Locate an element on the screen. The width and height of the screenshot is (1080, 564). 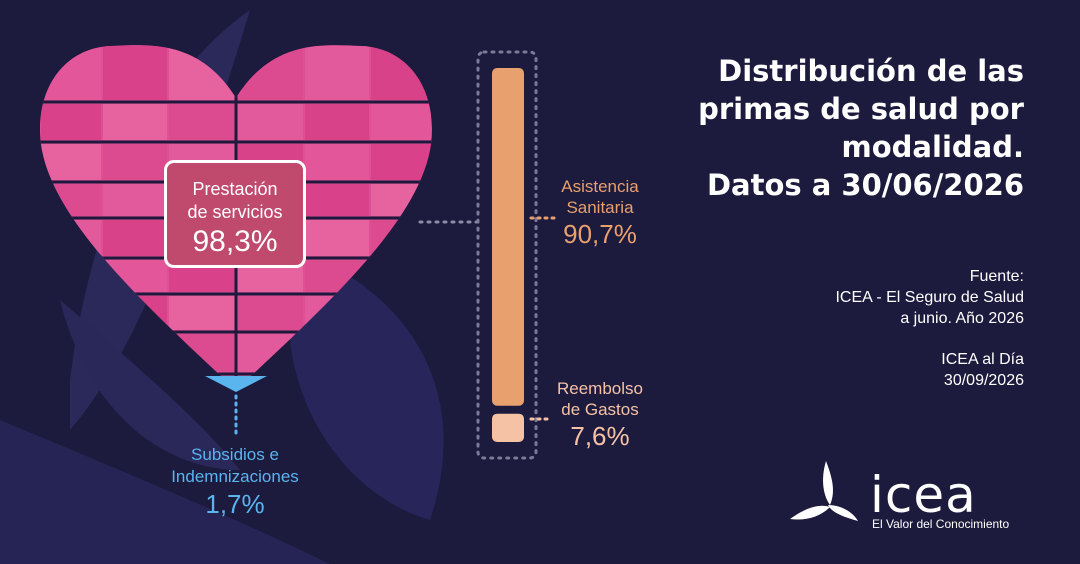
source-line-5: 30/09/2026 is located at coordinates (983, 380).